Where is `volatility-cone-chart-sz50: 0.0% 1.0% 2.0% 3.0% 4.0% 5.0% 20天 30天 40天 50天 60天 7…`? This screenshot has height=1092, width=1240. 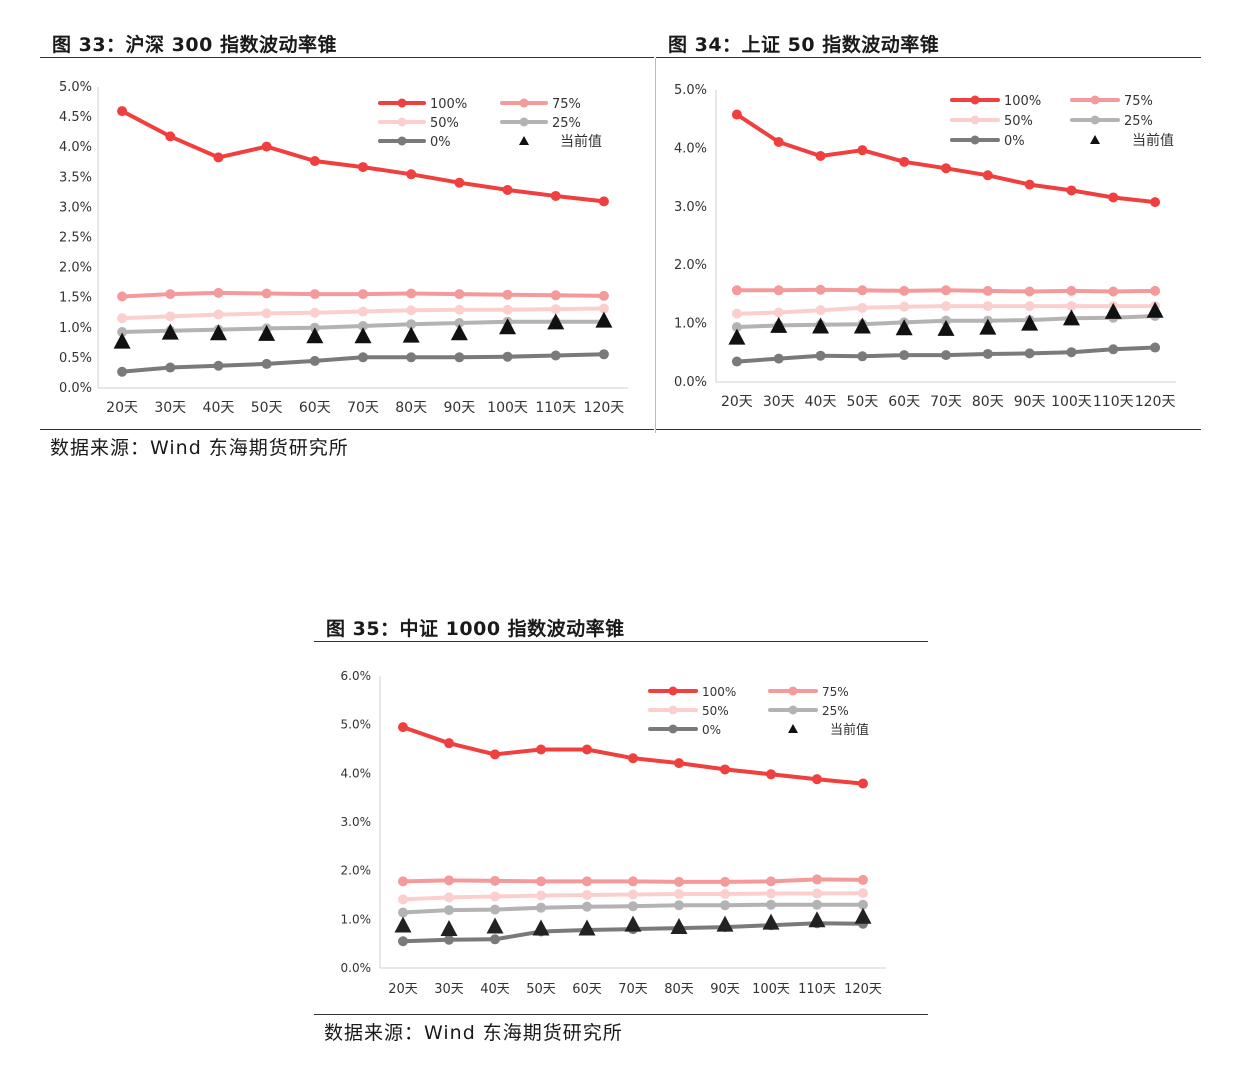 volatility-cone-chart-sz50: 0.0% 1.0% 2.0% 3.0% 4.0% 5.0% 20天 30天 40天 50天 60天 7… is located at coordinates (925, 246).